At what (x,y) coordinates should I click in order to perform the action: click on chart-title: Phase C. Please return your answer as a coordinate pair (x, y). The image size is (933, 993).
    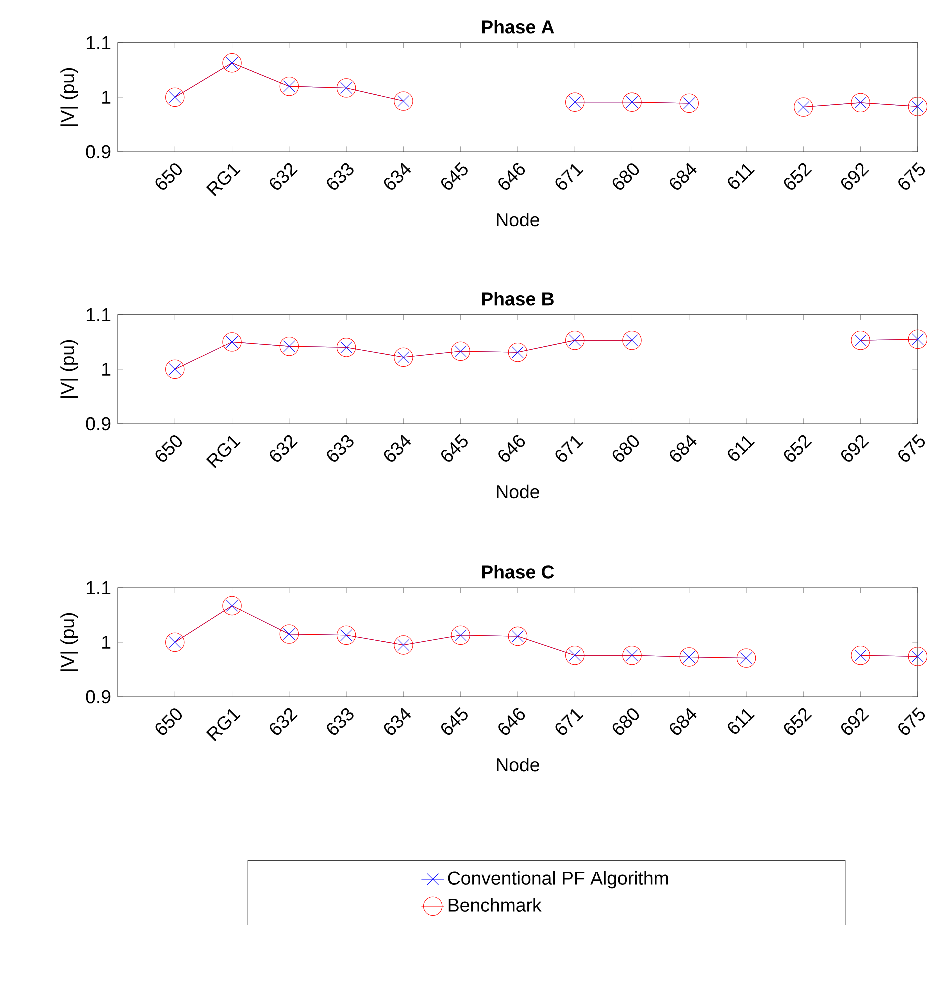
    Looking at the image, I should click on (518, 572).